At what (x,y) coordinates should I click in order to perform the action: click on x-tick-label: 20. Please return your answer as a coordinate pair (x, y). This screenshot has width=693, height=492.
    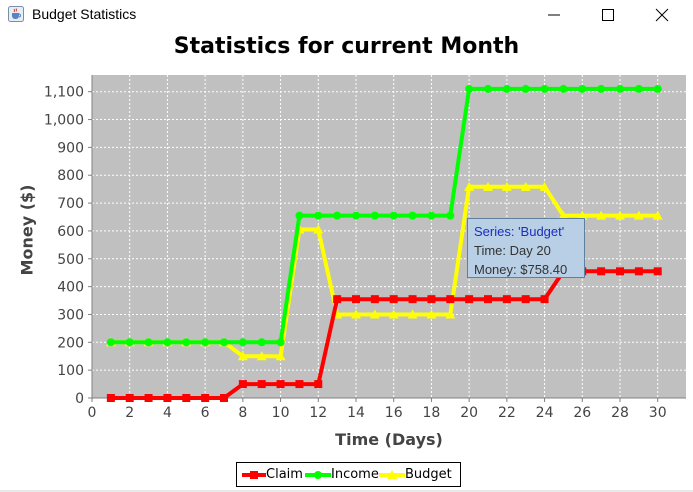
    Looking at the image, I should click on (469, 413).